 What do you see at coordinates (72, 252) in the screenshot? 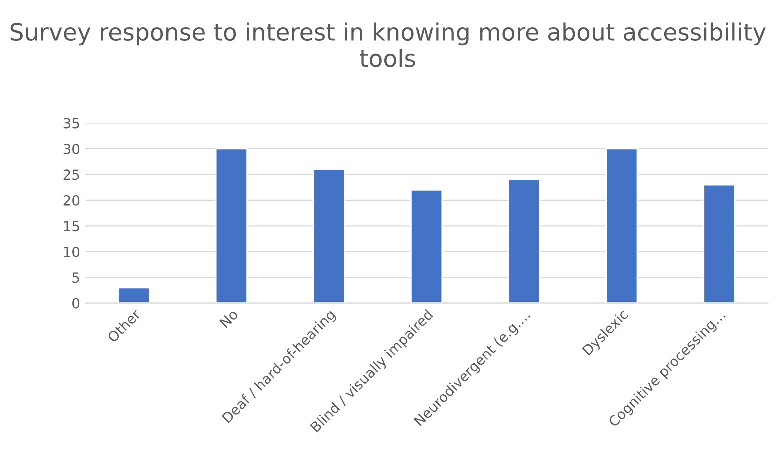
I see `y-tick-label: 10` at bounding box center [72, 252].